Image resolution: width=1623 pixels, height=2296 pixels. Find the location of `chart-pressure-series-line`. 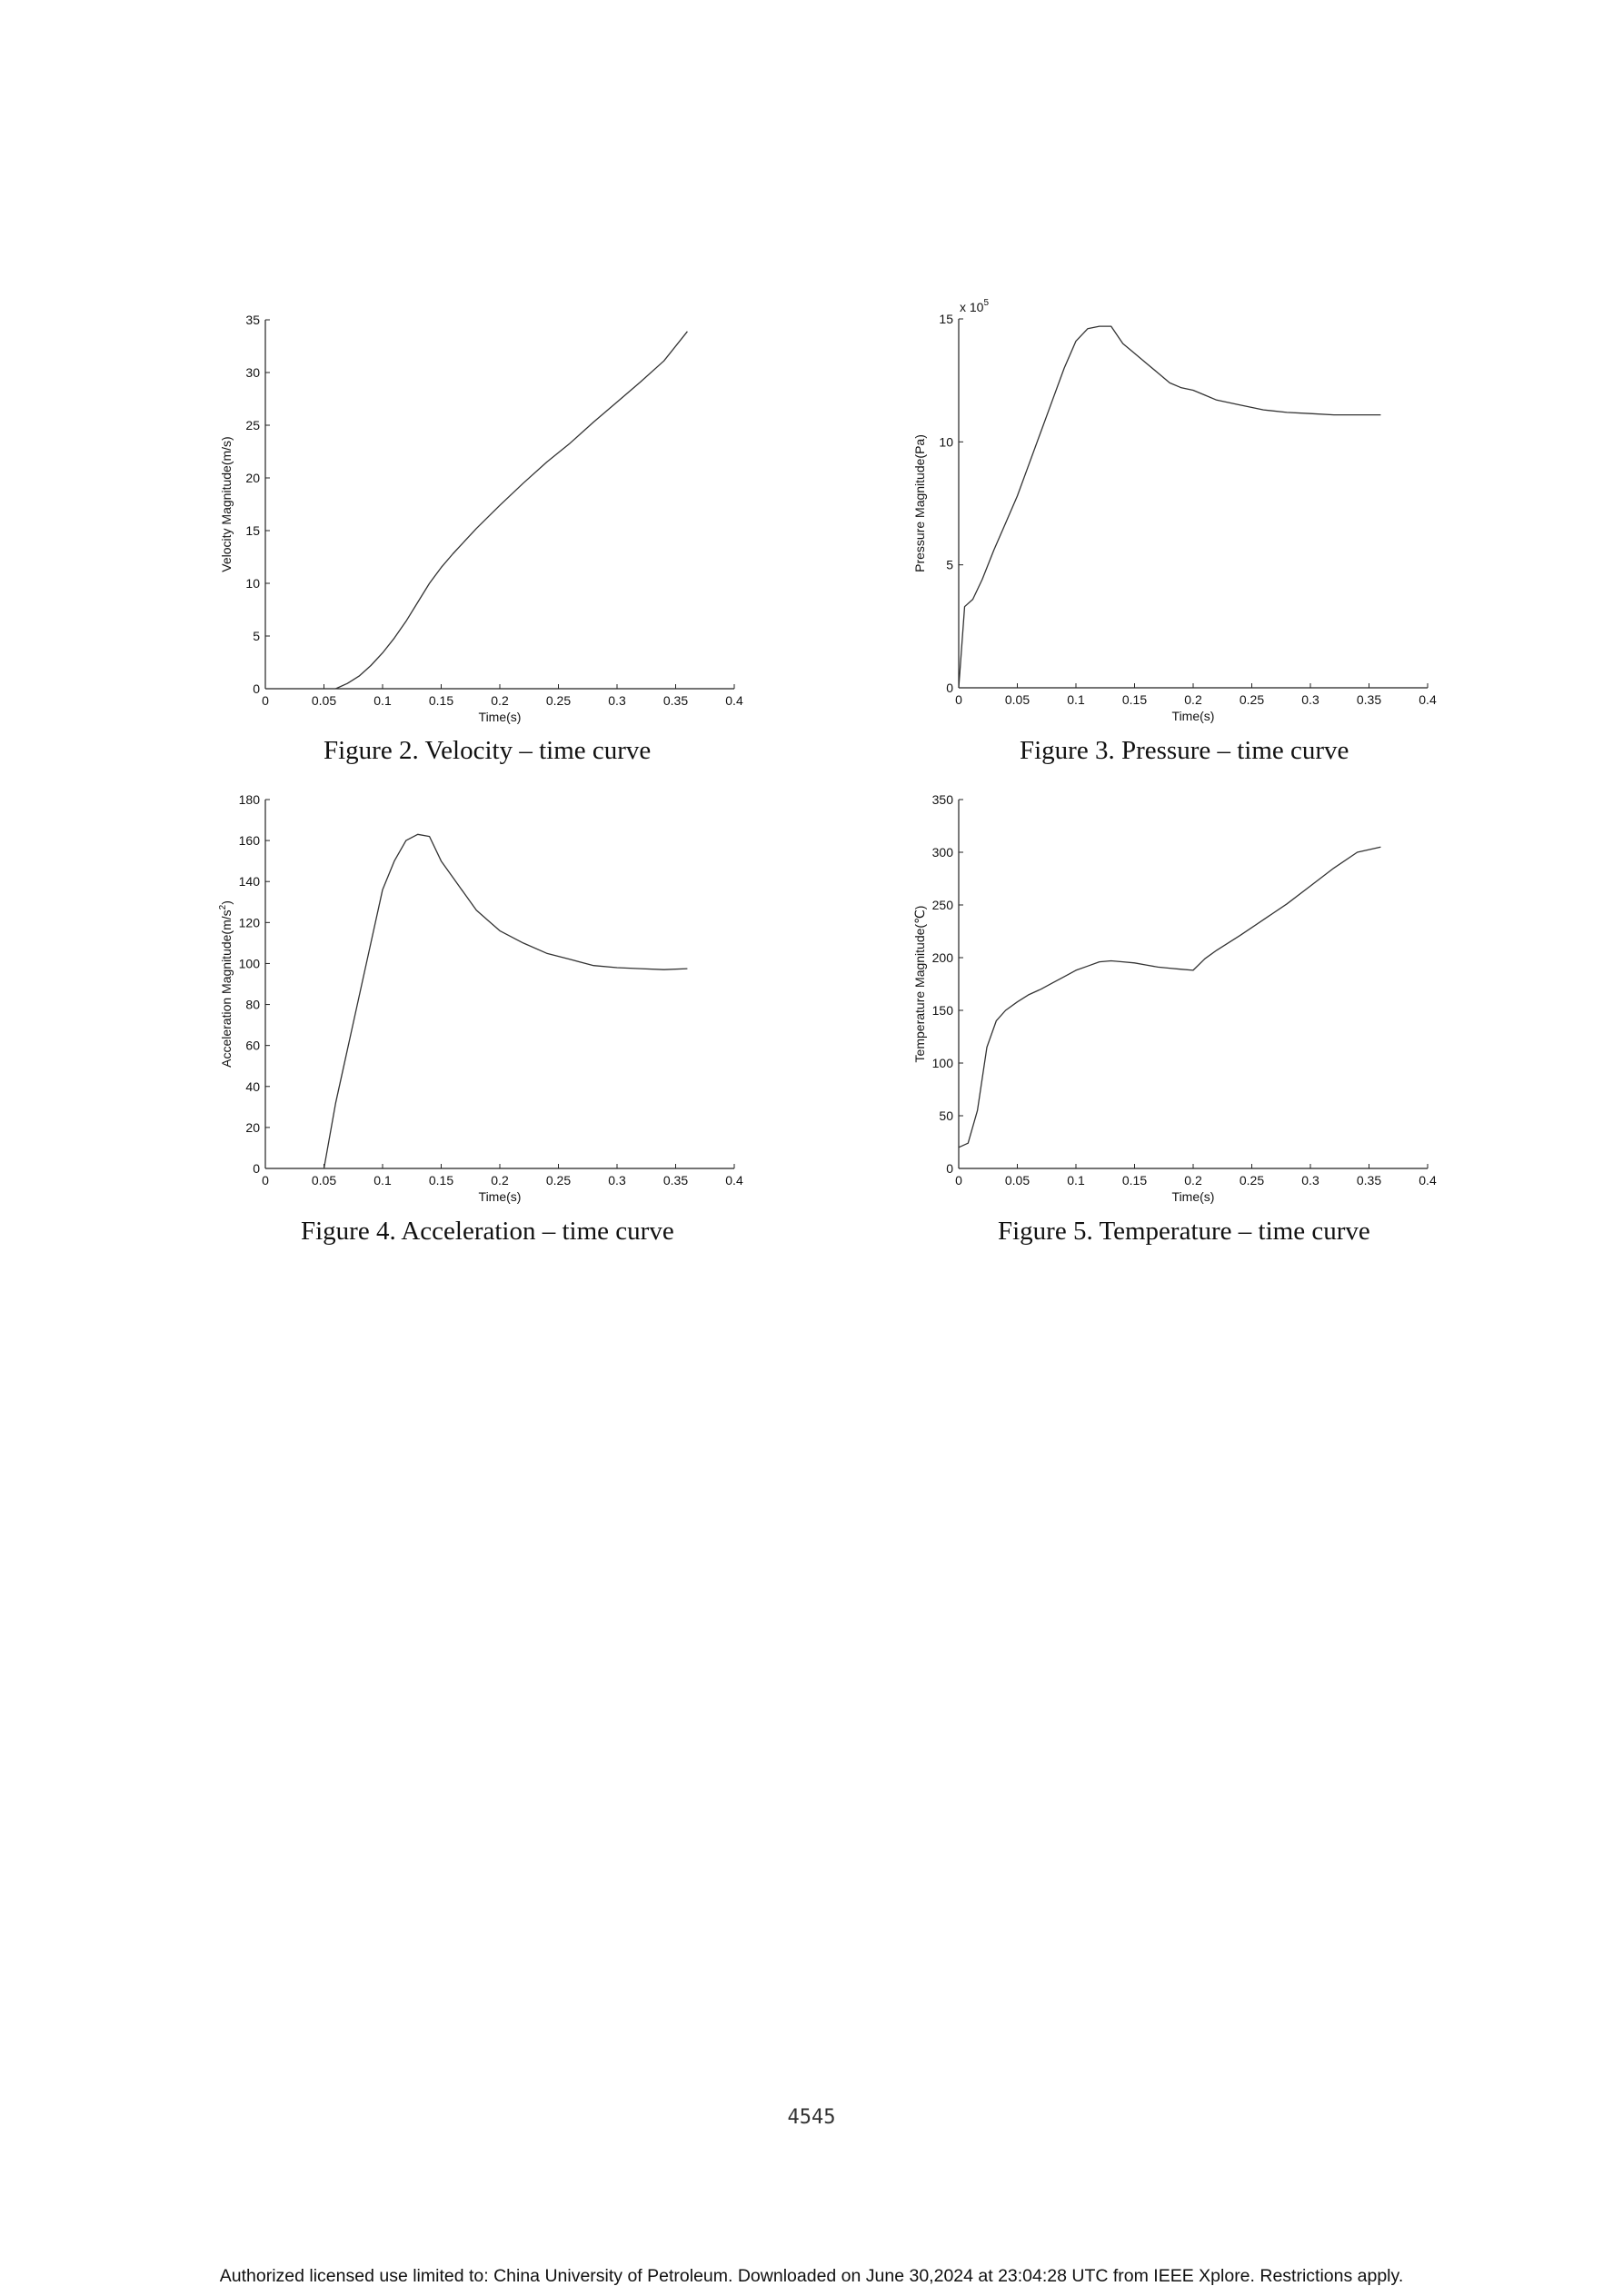

chart-pressure-series-line is located at coordinates (1169, 507).